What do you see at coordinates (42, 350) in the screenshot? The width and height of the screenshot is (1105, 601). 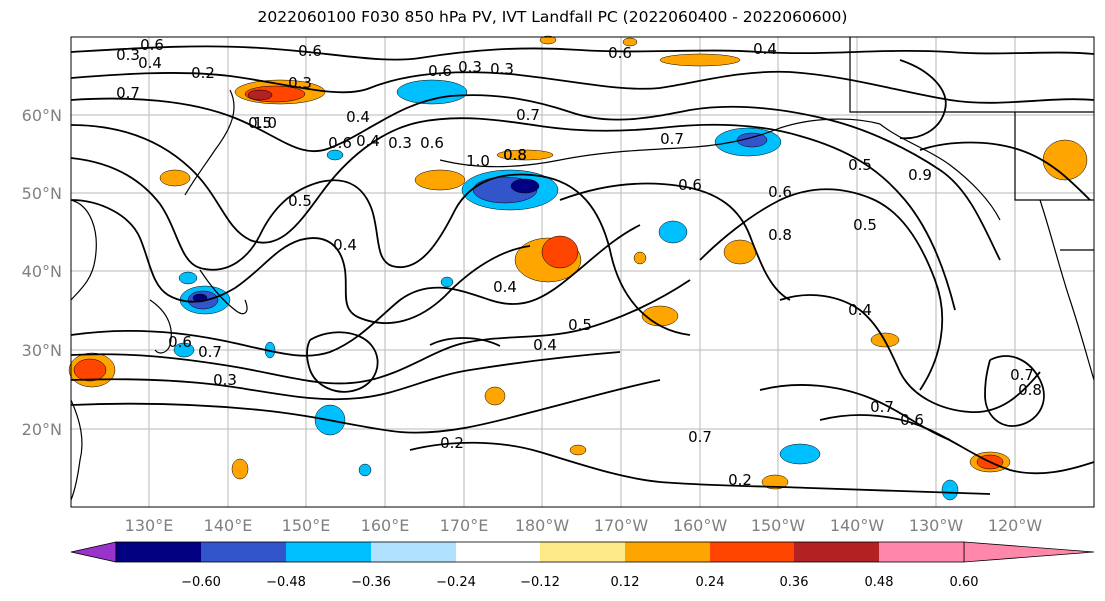 I see `lat-label-30n: 30°N` at bounding box center [42, 350].